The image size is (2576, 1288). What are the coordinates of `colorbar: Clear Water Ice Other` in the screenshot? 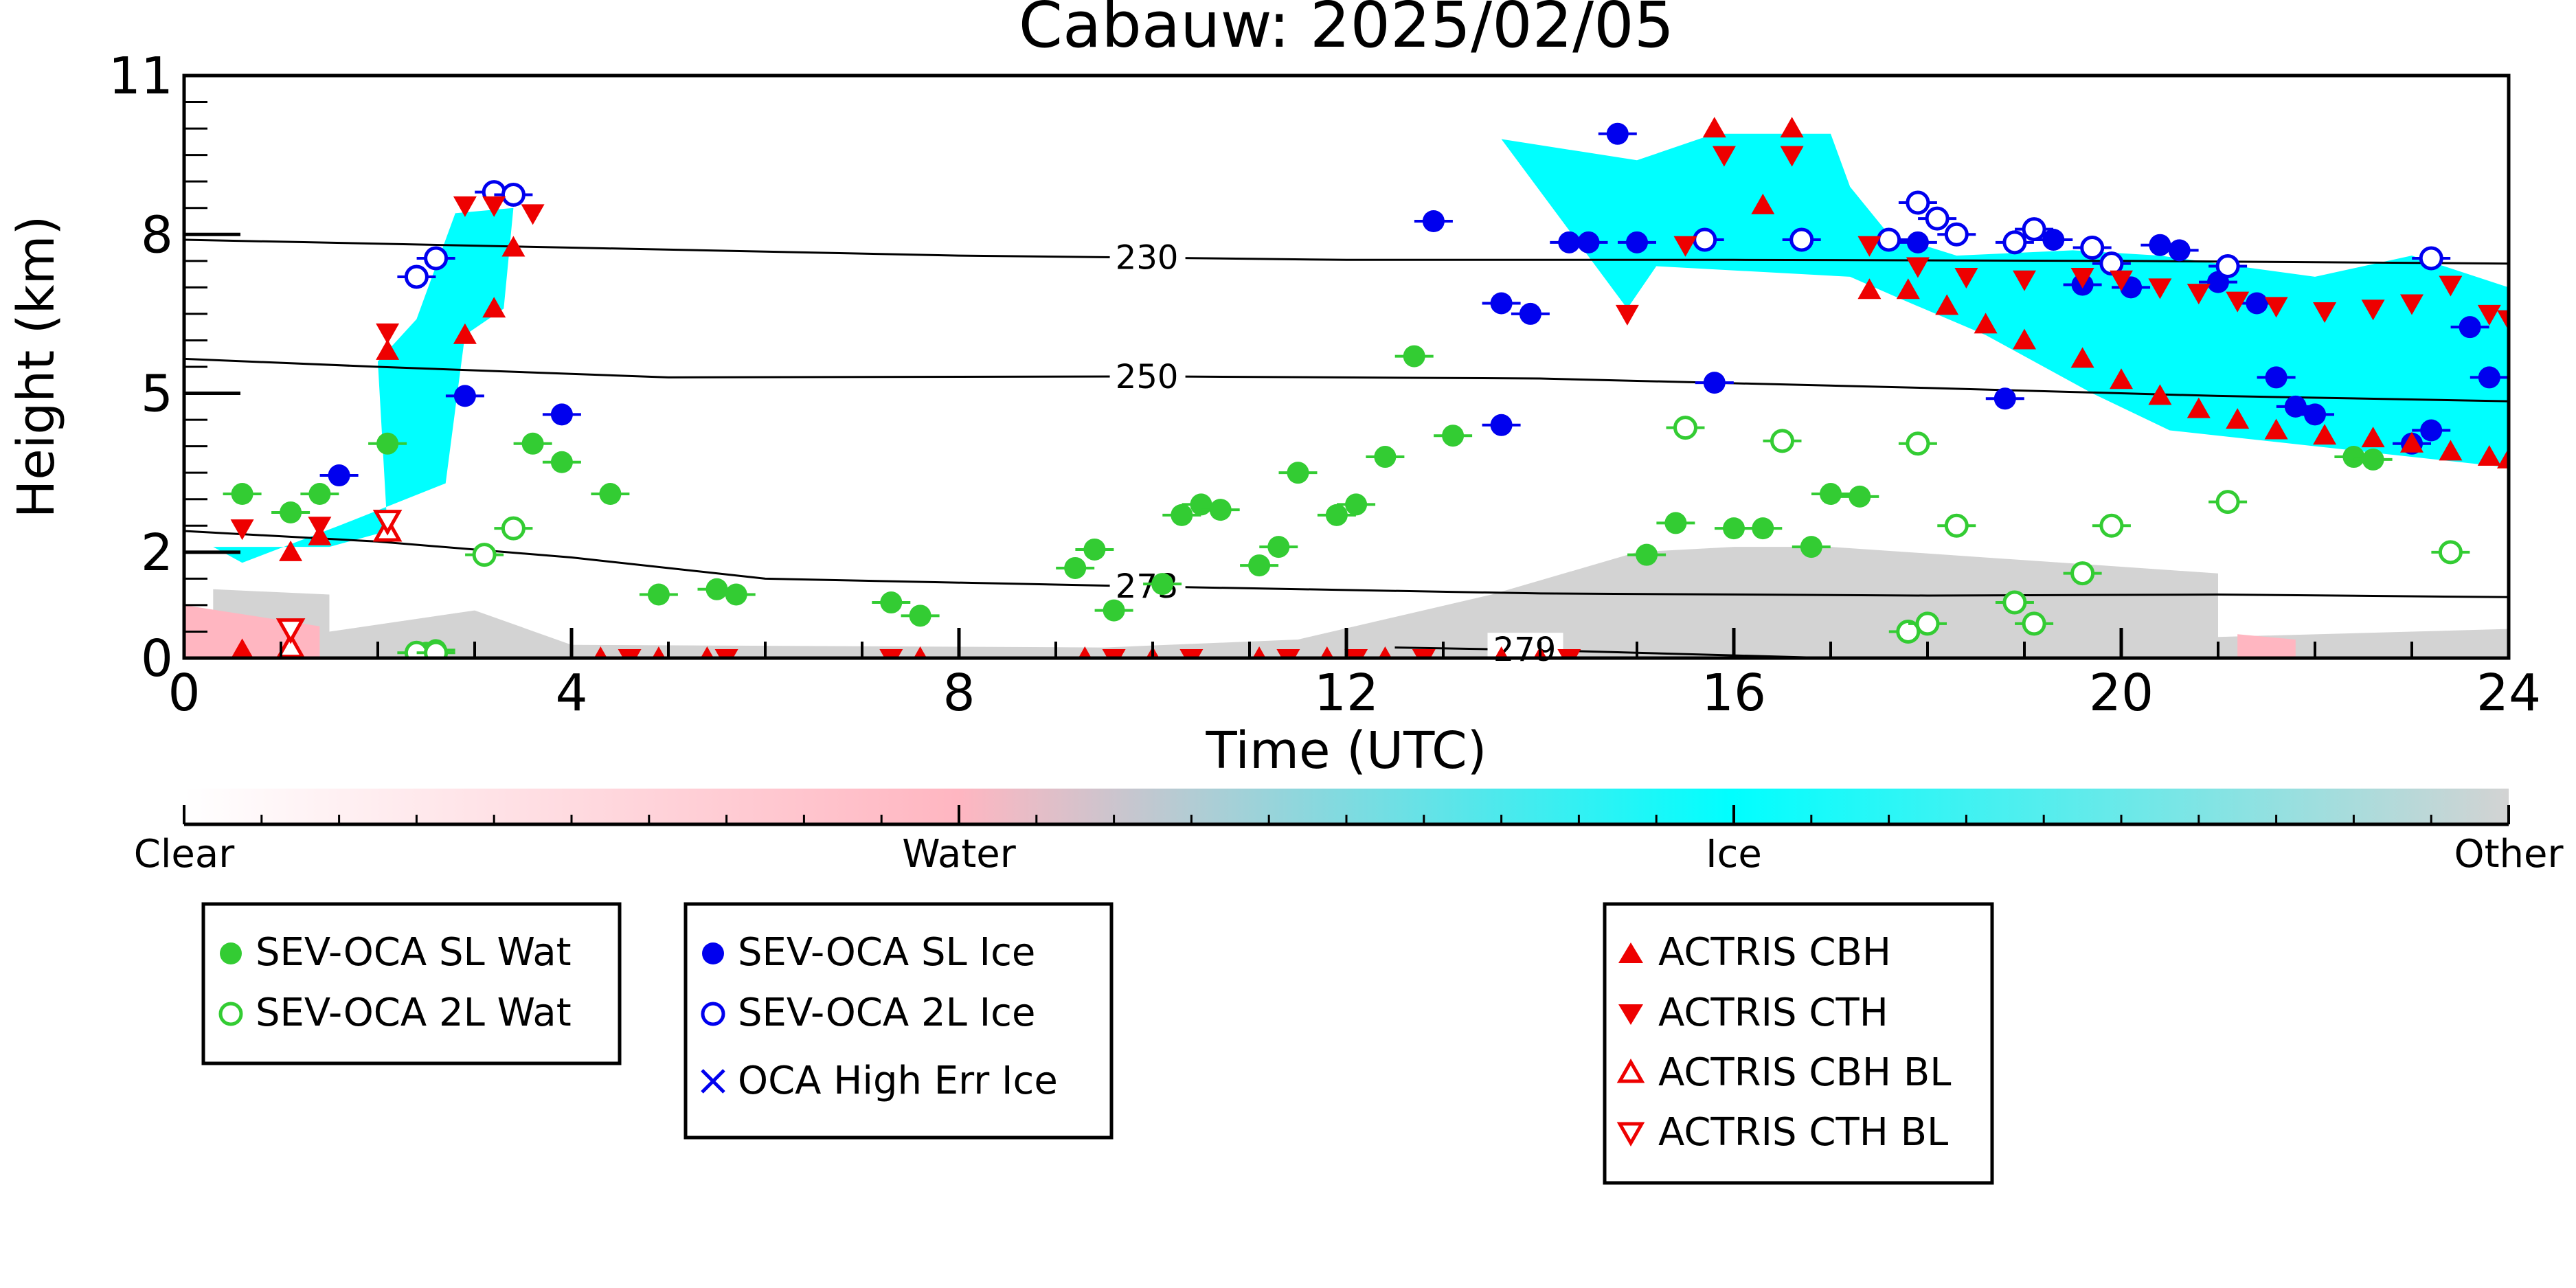 It's located at (1349, 833).